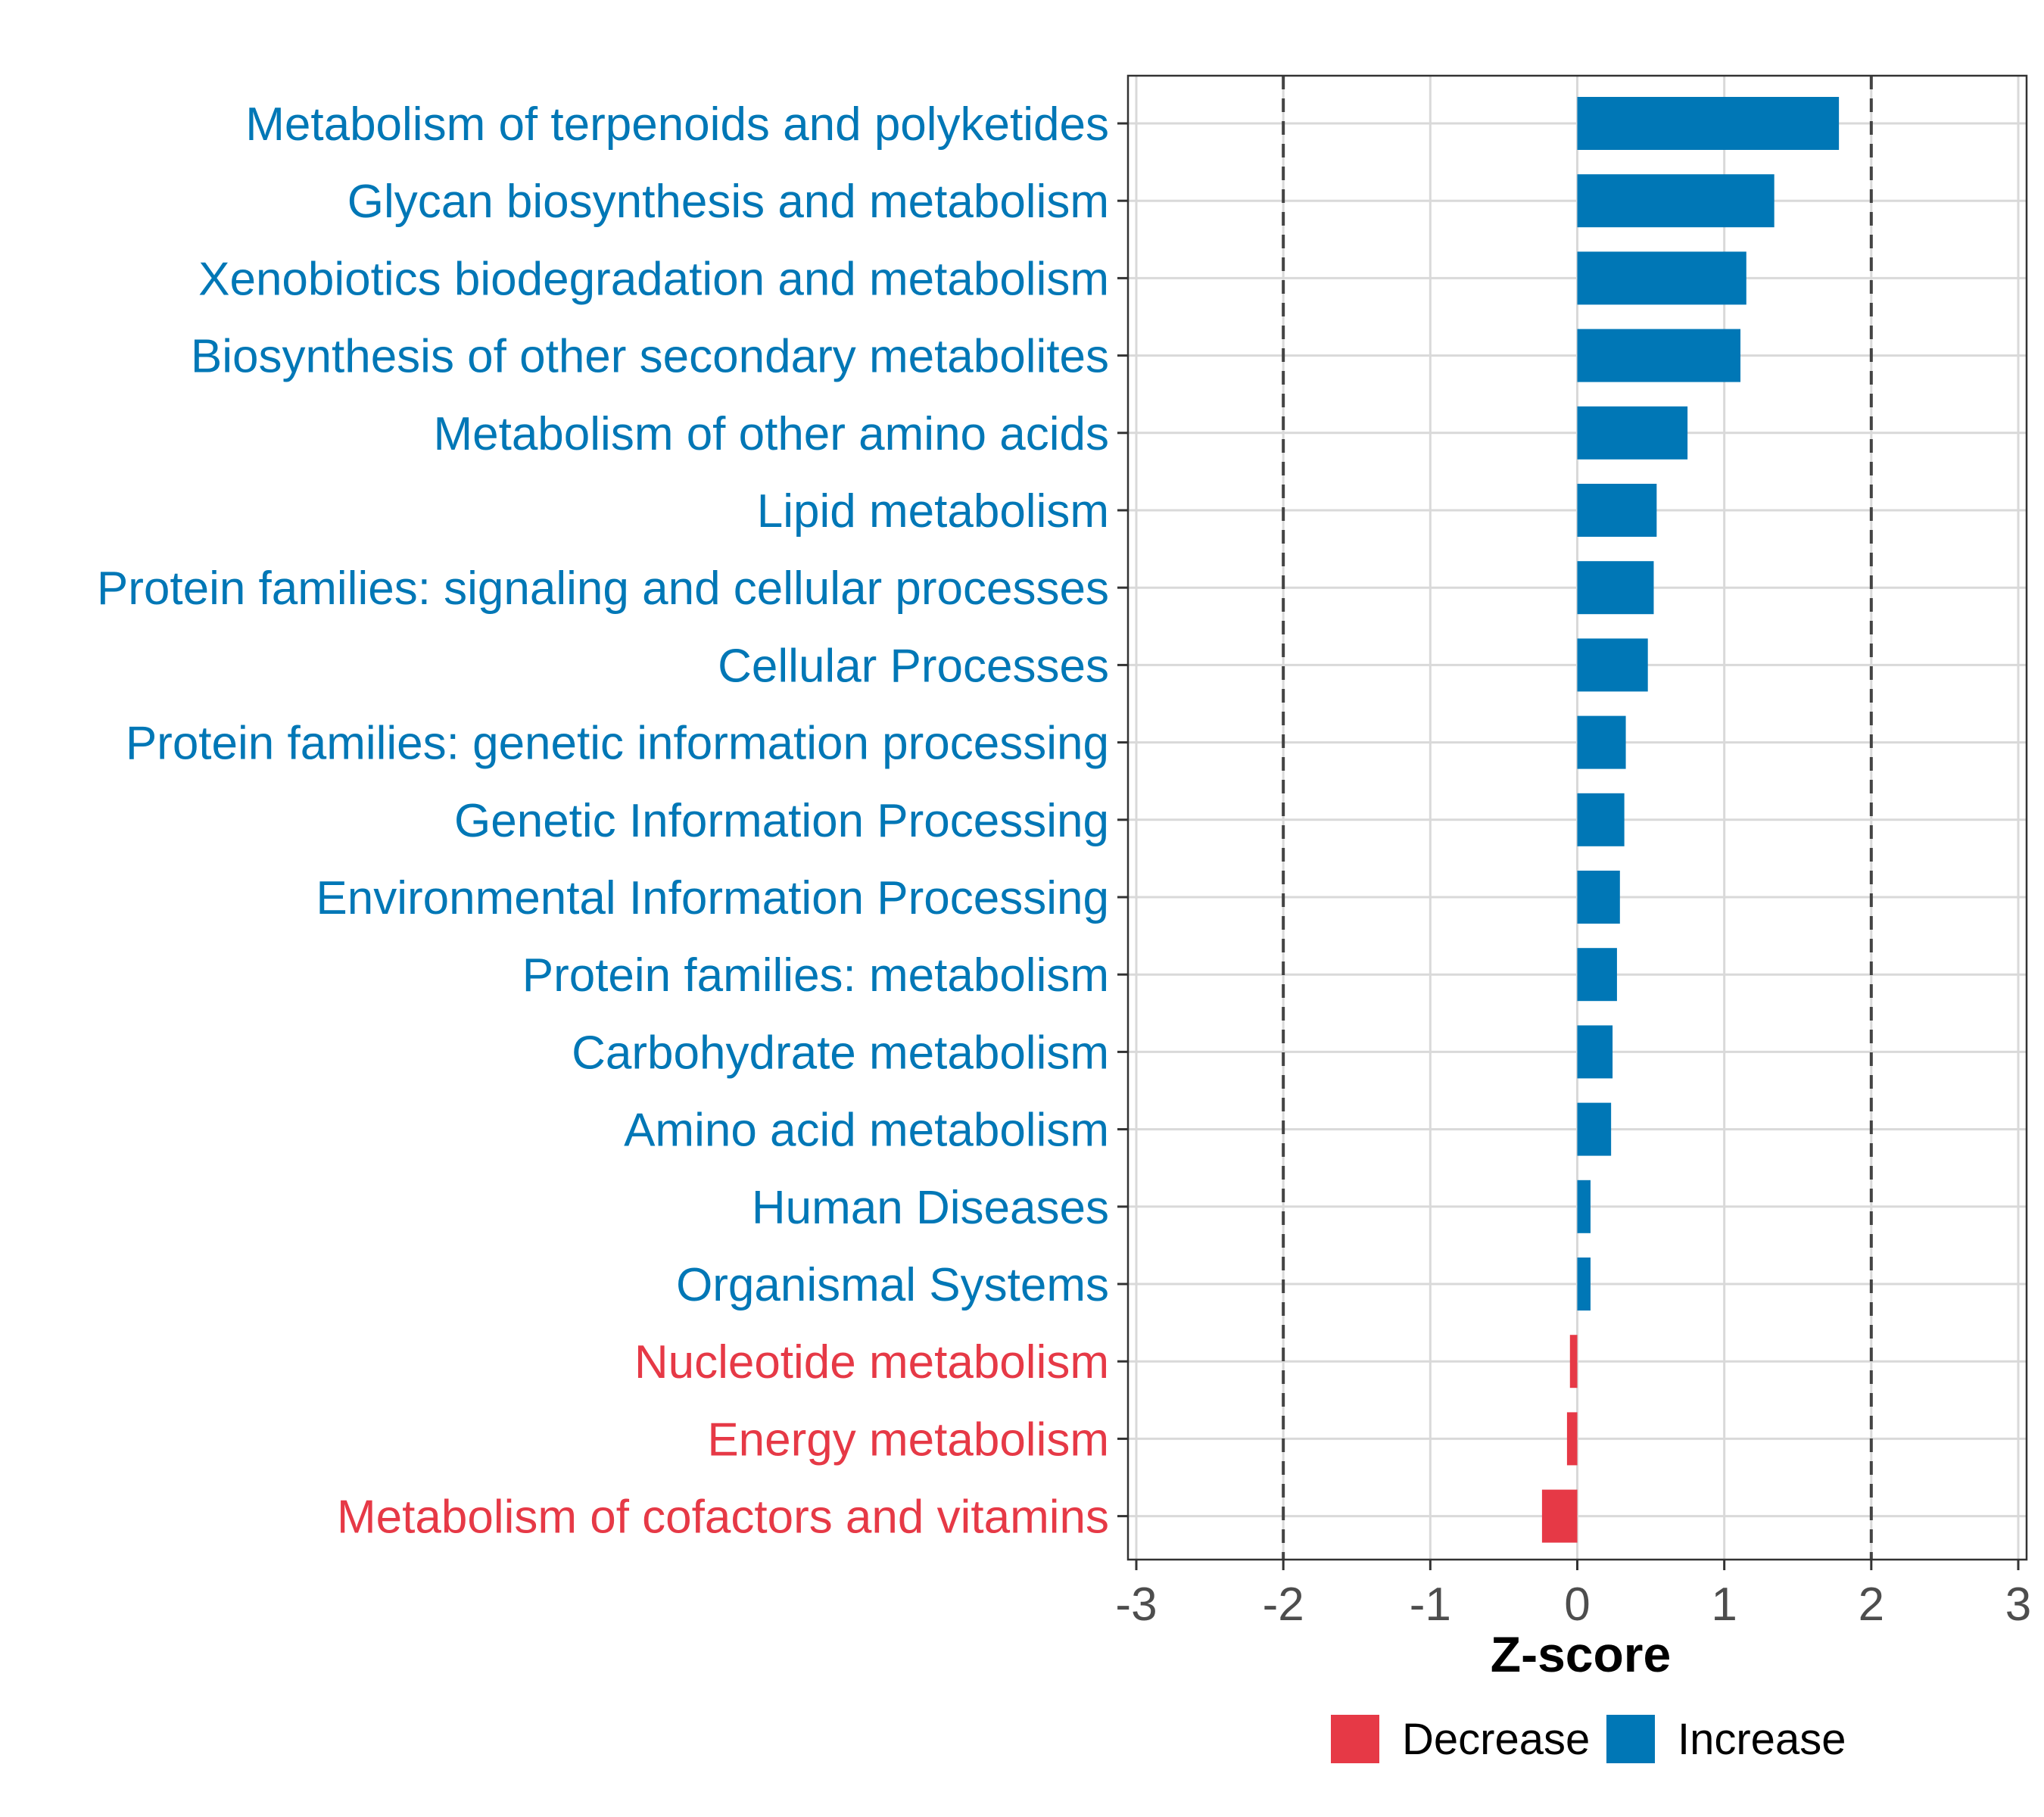  Describe the element at coordinates (1871, 1605) in the screenshot. I see `x-tick-label: 2` at that location.